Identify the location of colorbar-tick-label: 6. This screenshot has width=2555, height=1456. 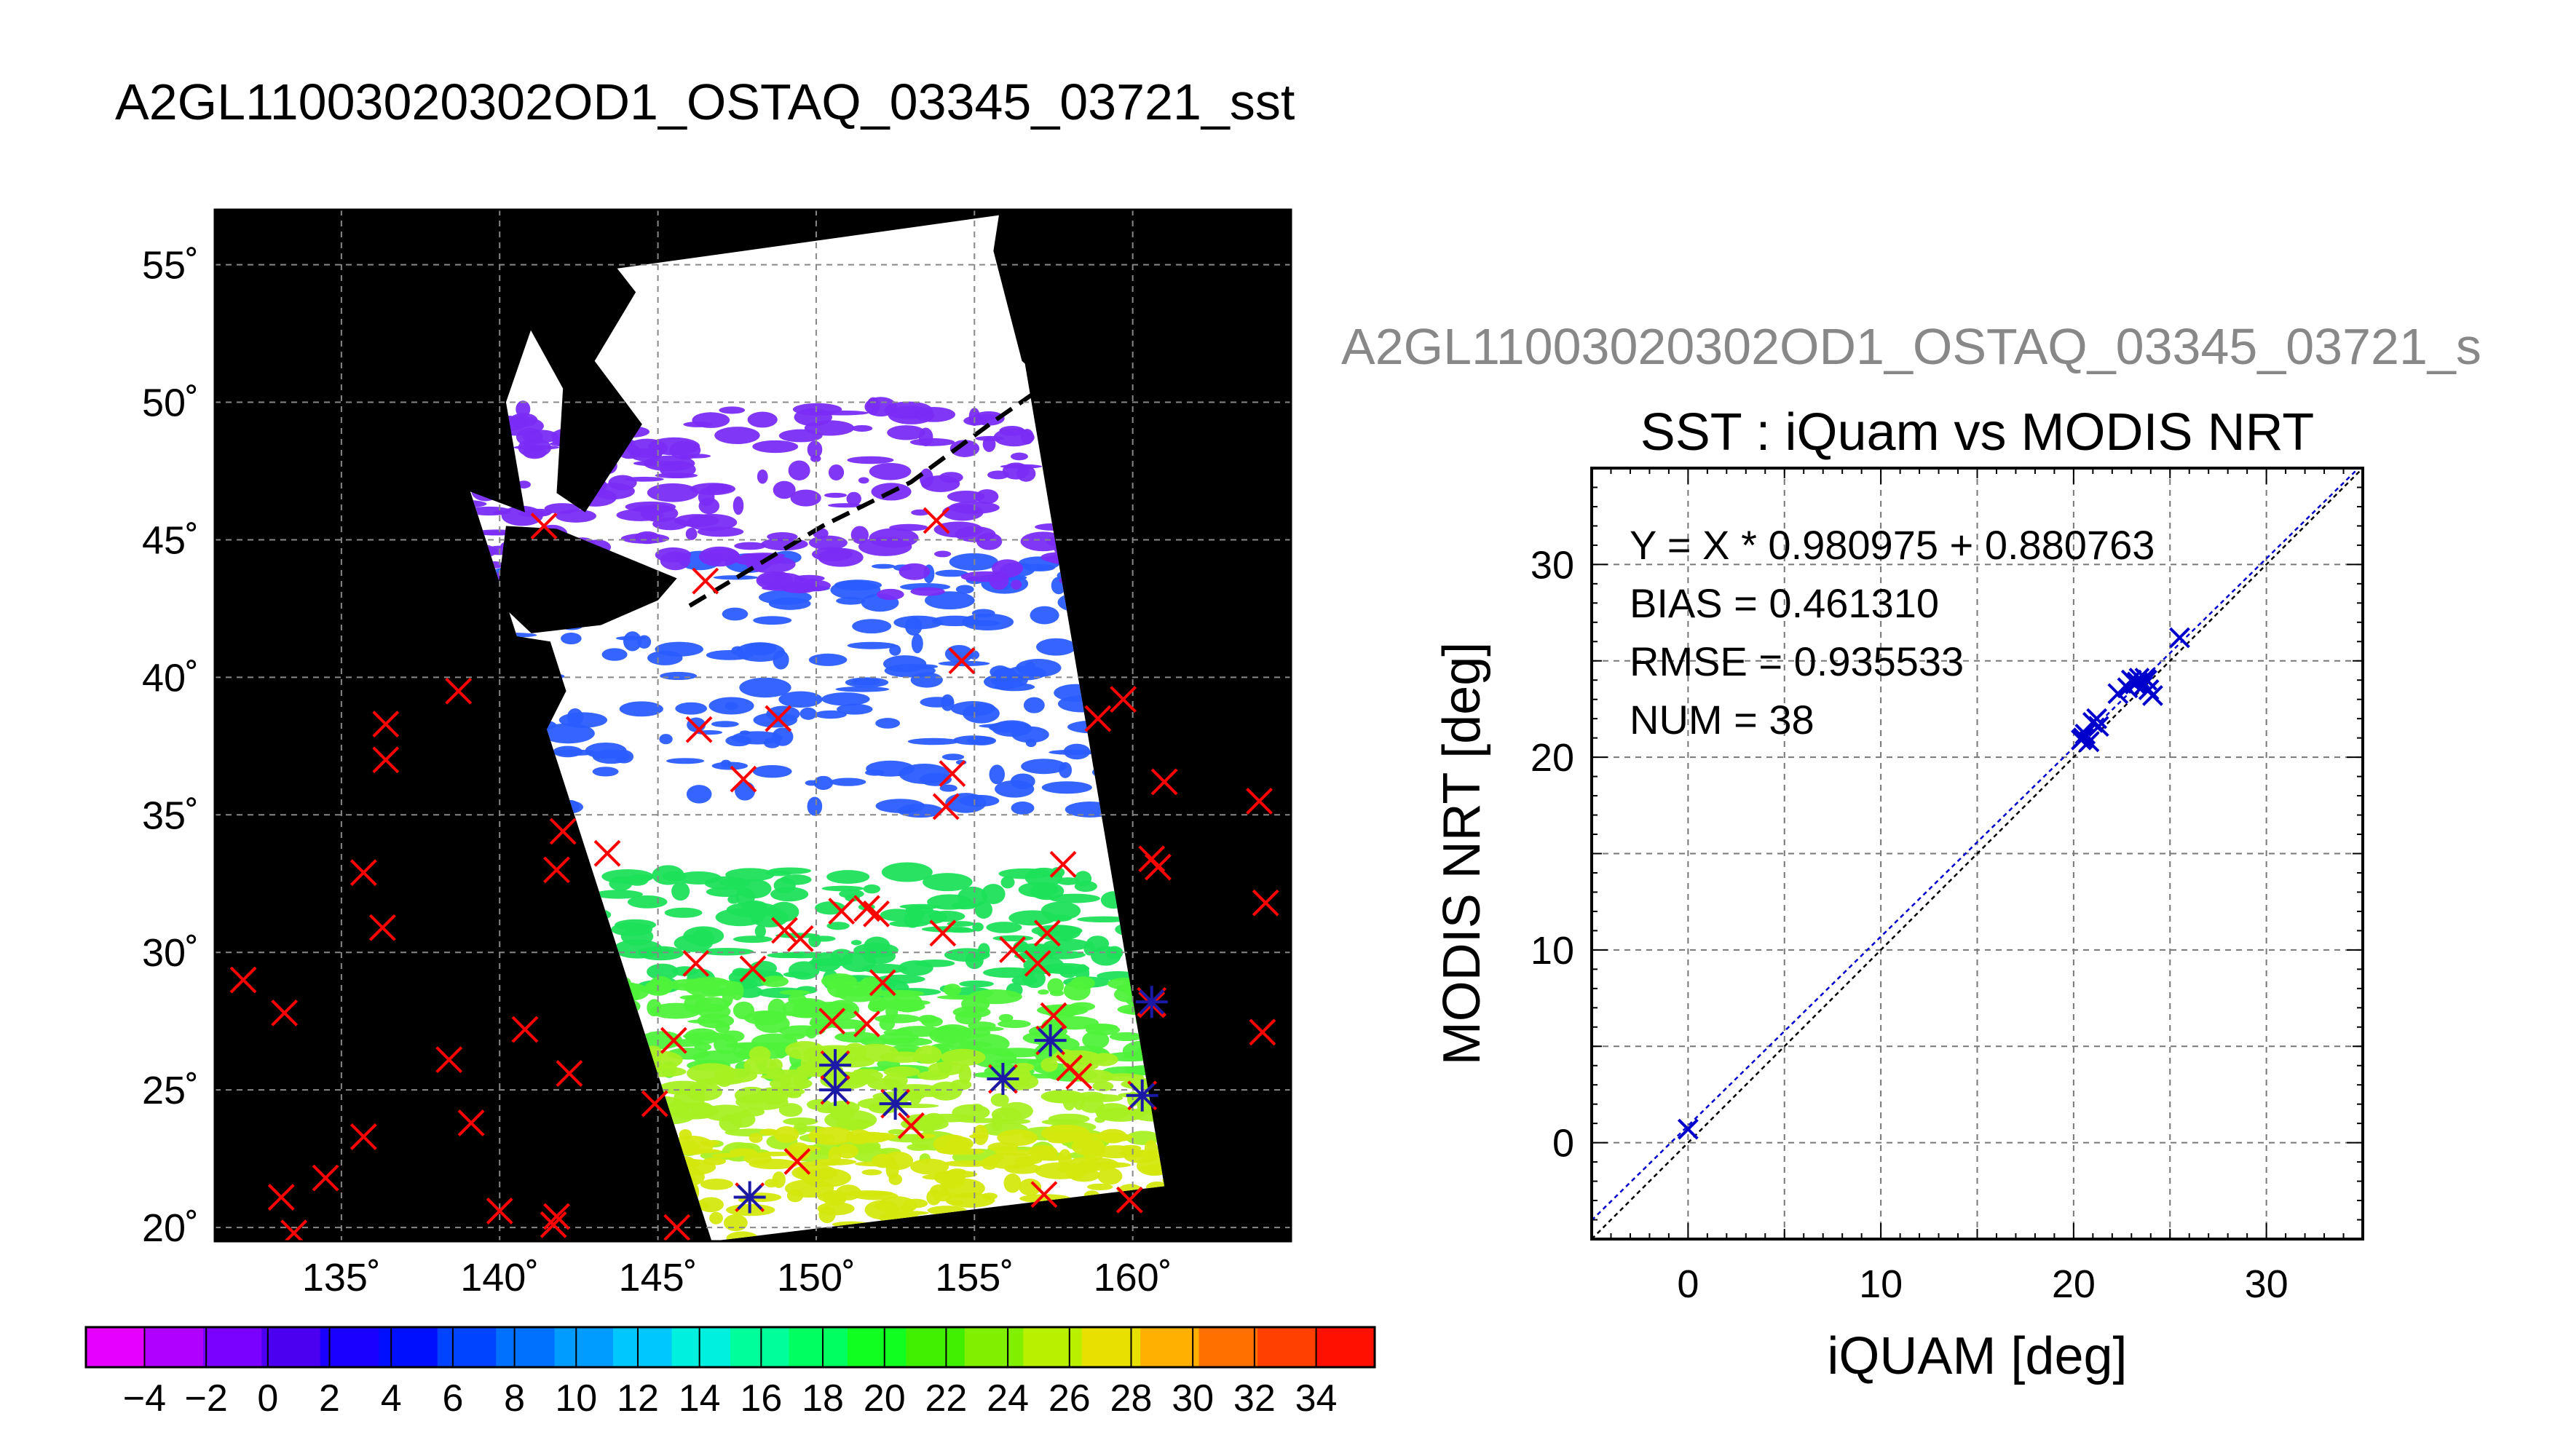
(452, 1398).